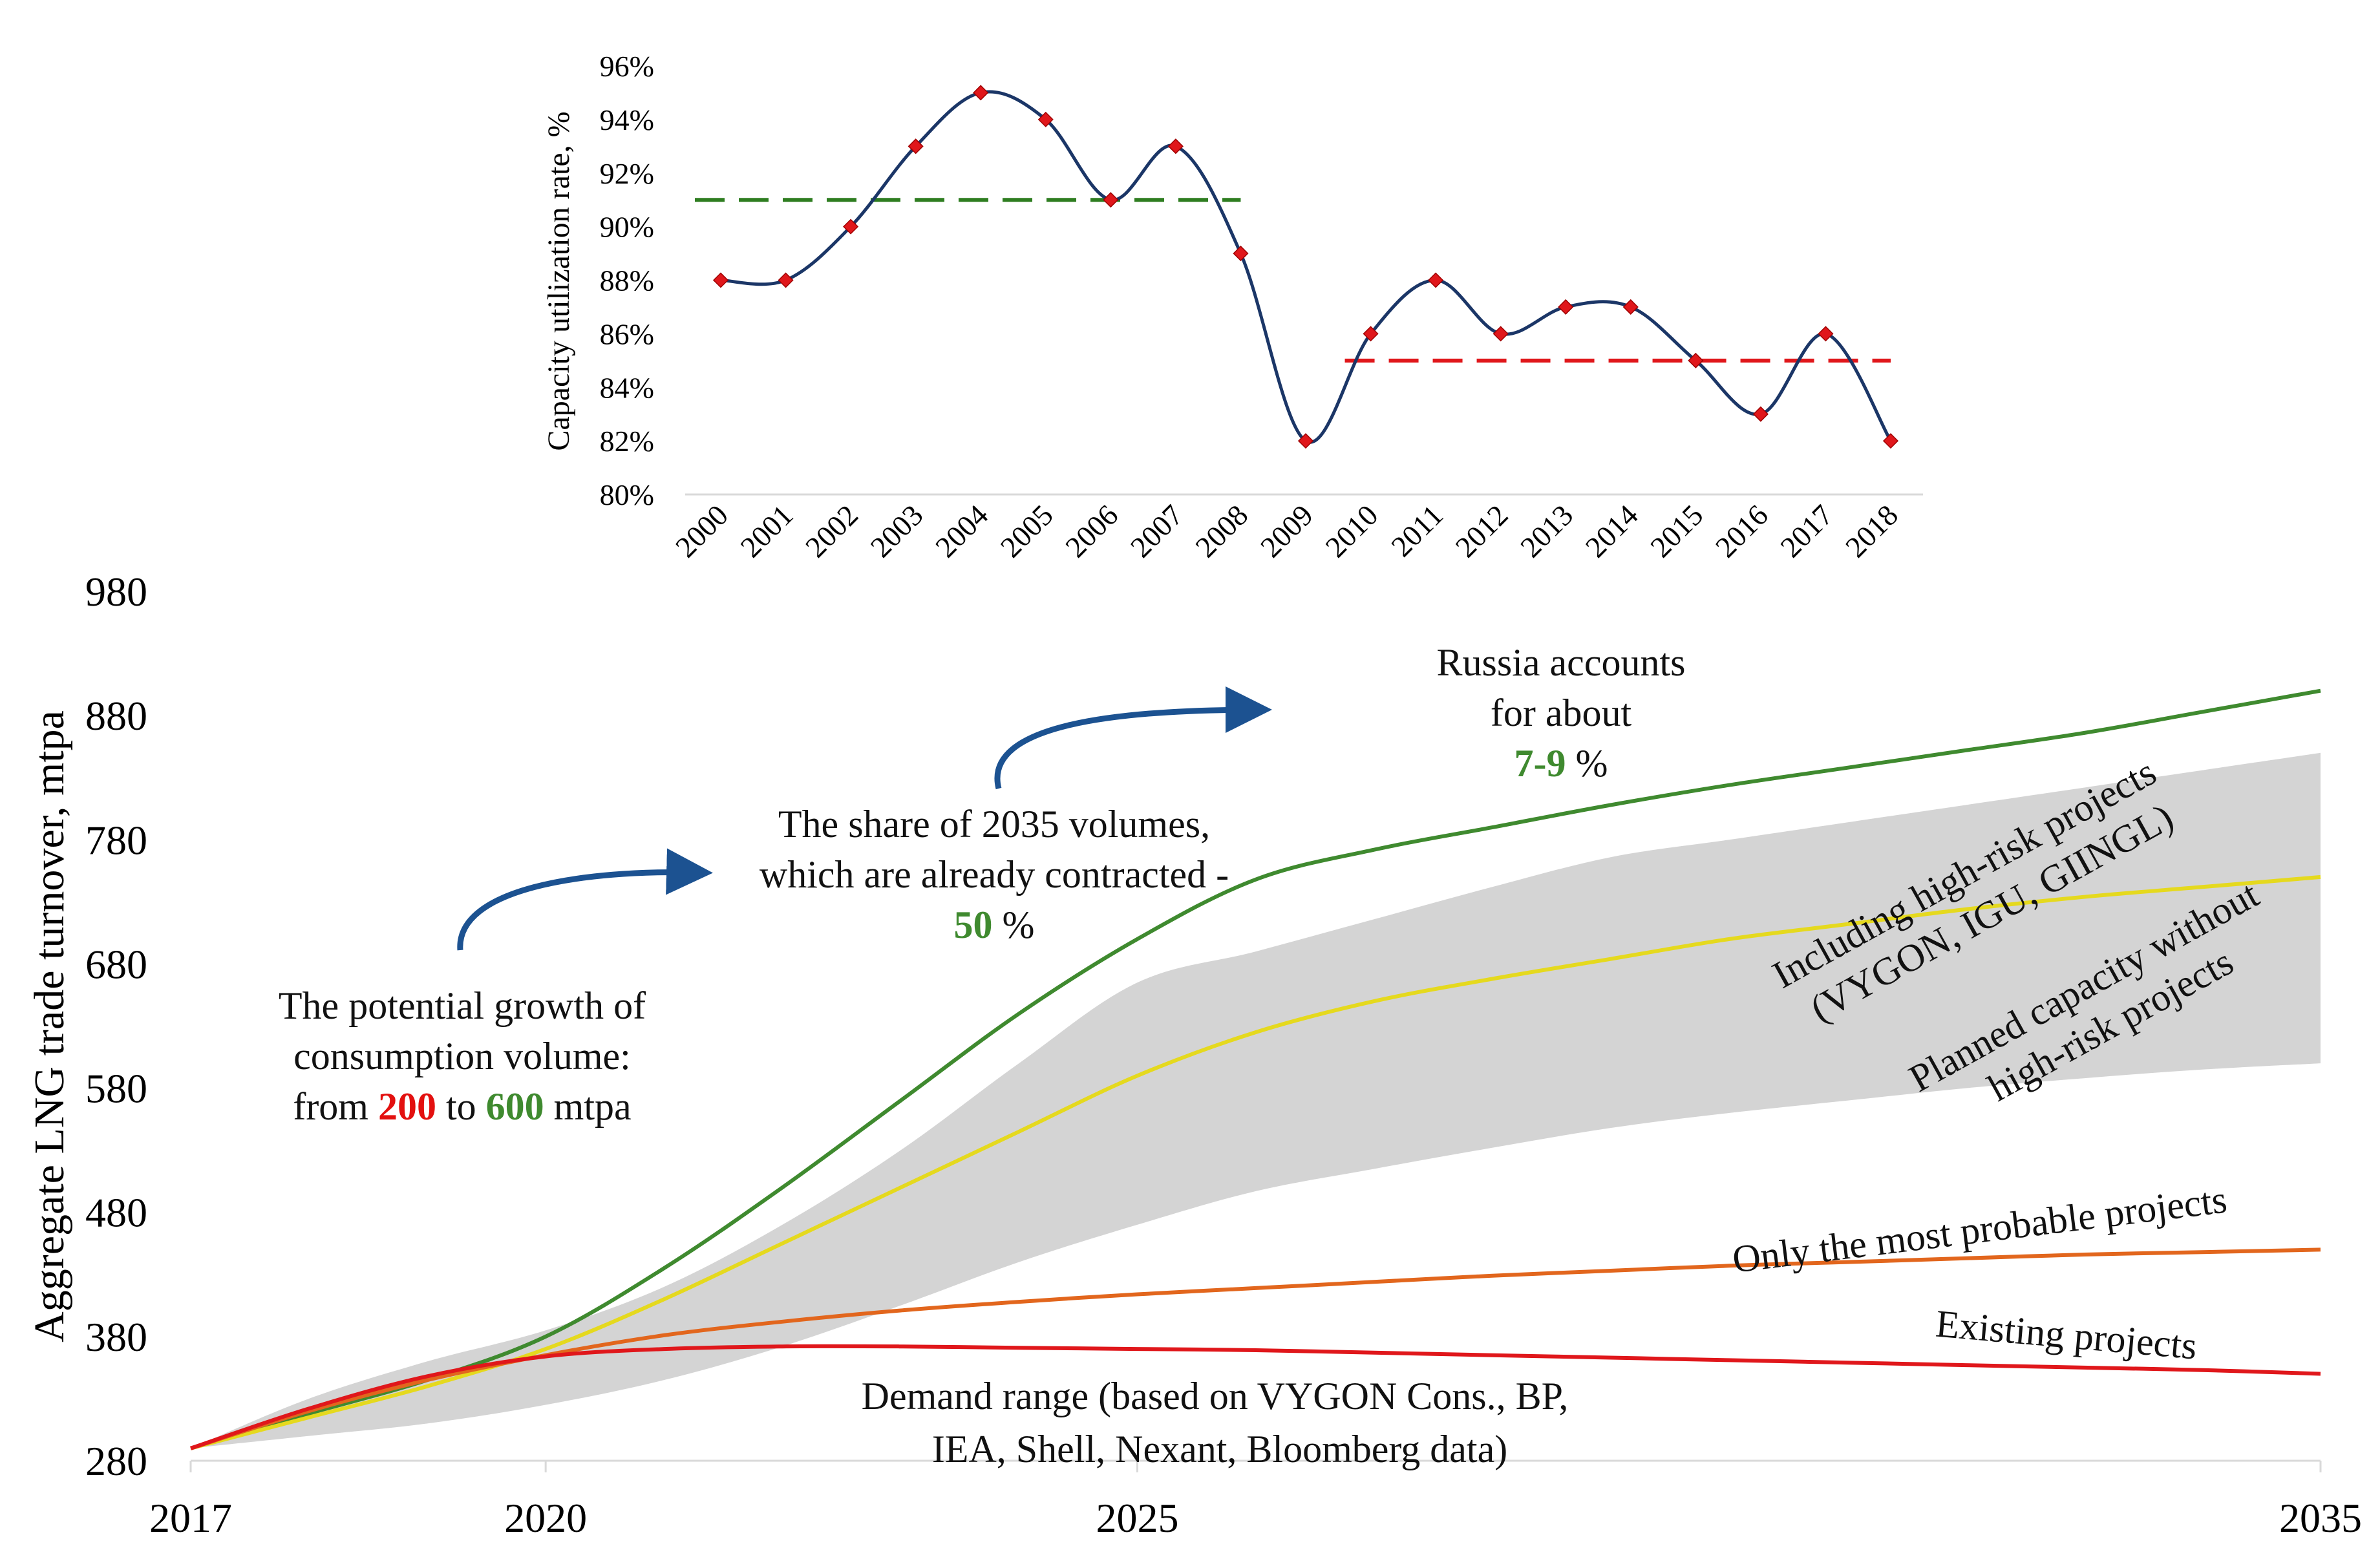  I want to click on lng-y-tick-480: 480, so click(116, 1213).